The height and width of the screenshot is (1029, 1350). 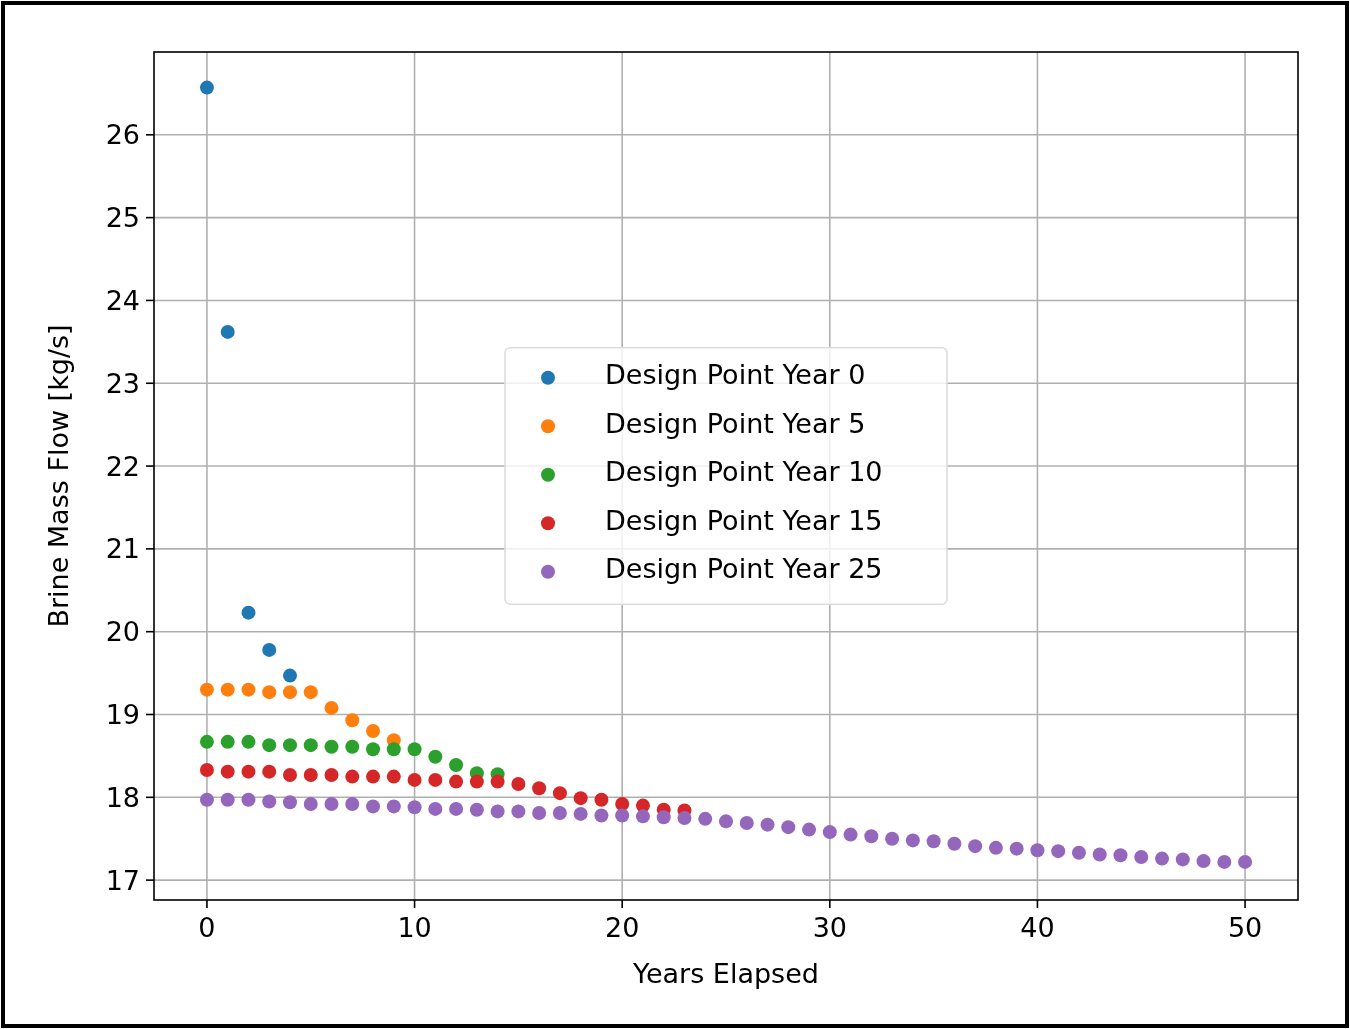 I want to click on legend-label: Design Point Year 15, so click(x=744, y=520).